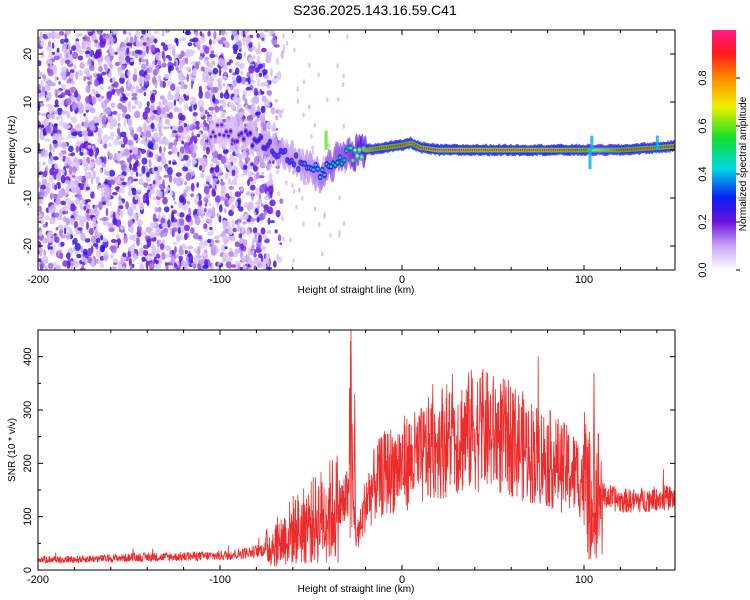 The width and height of the screenshot is (750, 600). What do you see at coordinates (703, 173) in the screenshot?
I see `colorbar-tick-label: 0.4` at bounding box center [703, 173].